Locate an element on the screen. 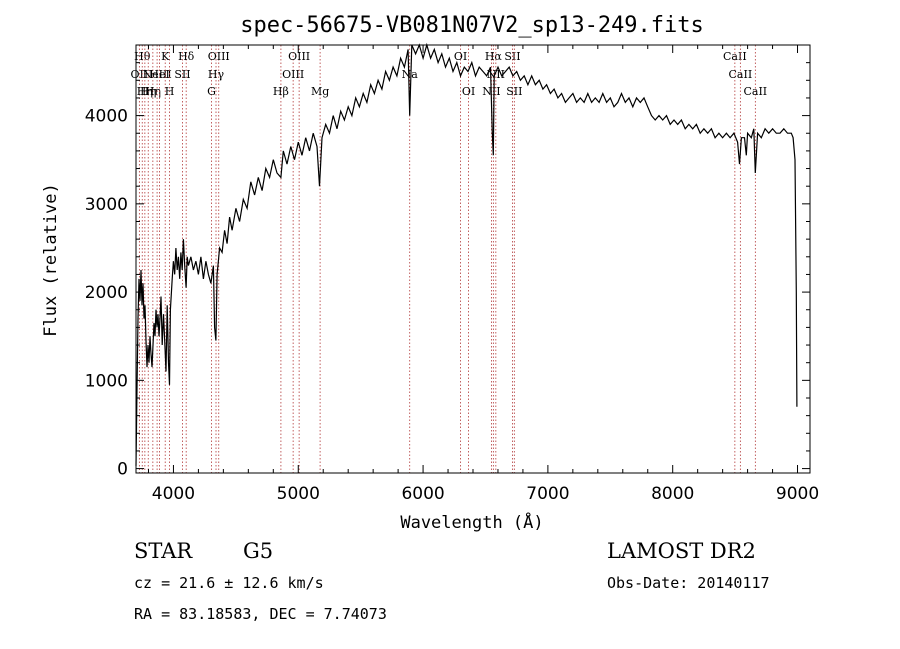 Image resolution: width=900 pixels, height=649 pixels. x-tick-label: 7000 is located at coordinates (547, 494).